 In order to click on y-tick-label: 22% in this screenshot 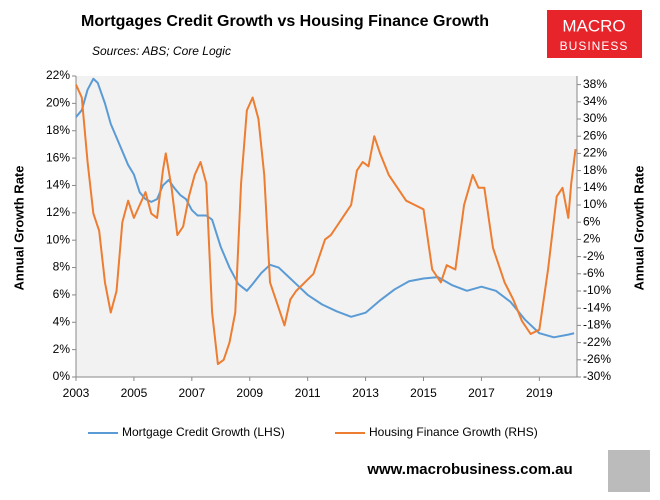, I will do `click(58, 75)`.